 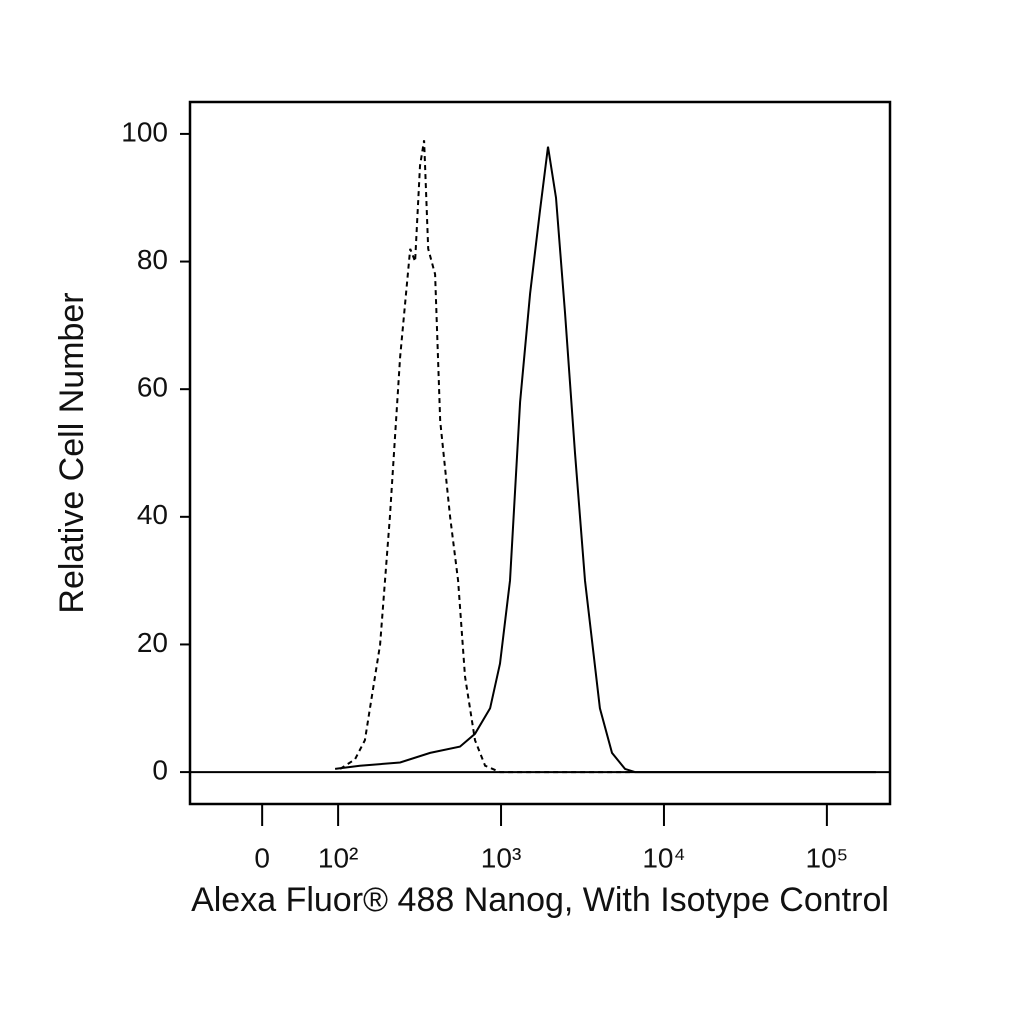 What do you see at coordinates (501, 857) in the screenshot?
I see `x-tick-label: 10³` at bounding box center [501, 857].